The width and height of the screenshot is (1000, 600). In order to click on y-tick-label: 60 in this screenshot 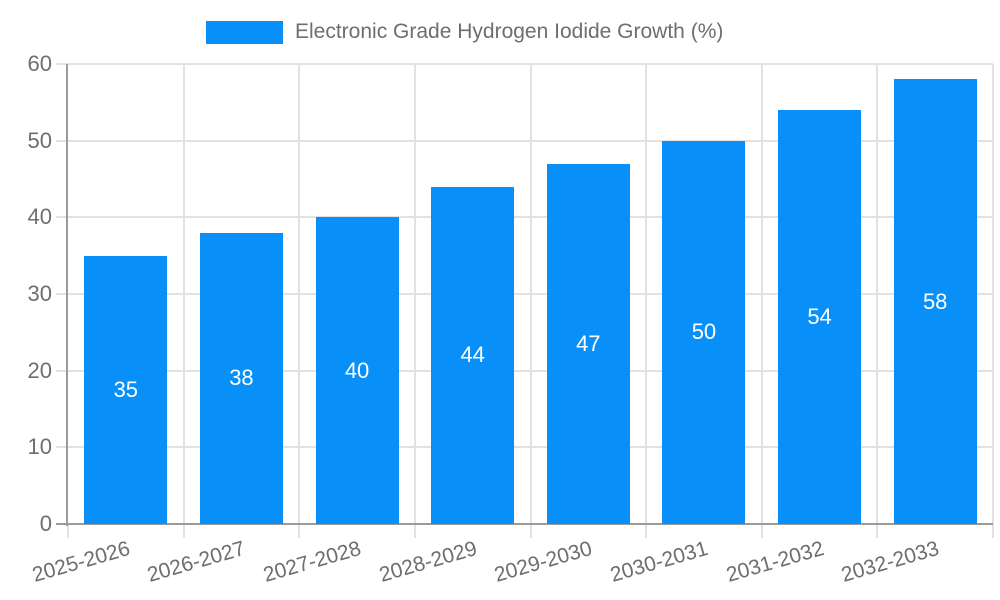, I will do `click(39, 63)`.